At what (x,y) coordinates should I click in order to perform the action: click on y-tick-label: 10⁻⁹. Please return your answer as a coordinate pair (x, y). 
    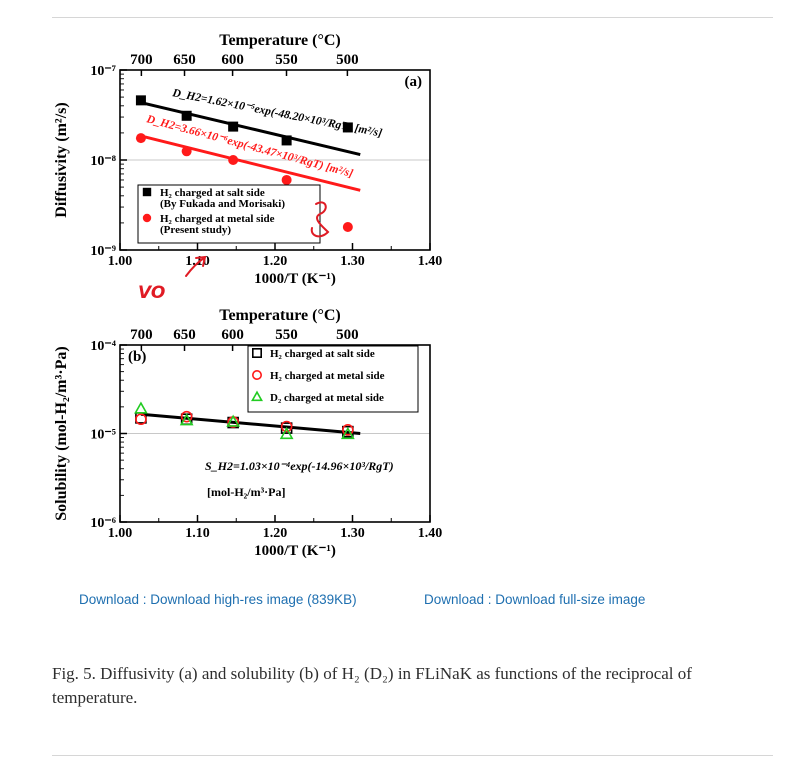
    Looking at the image, I should click on (103, 251).